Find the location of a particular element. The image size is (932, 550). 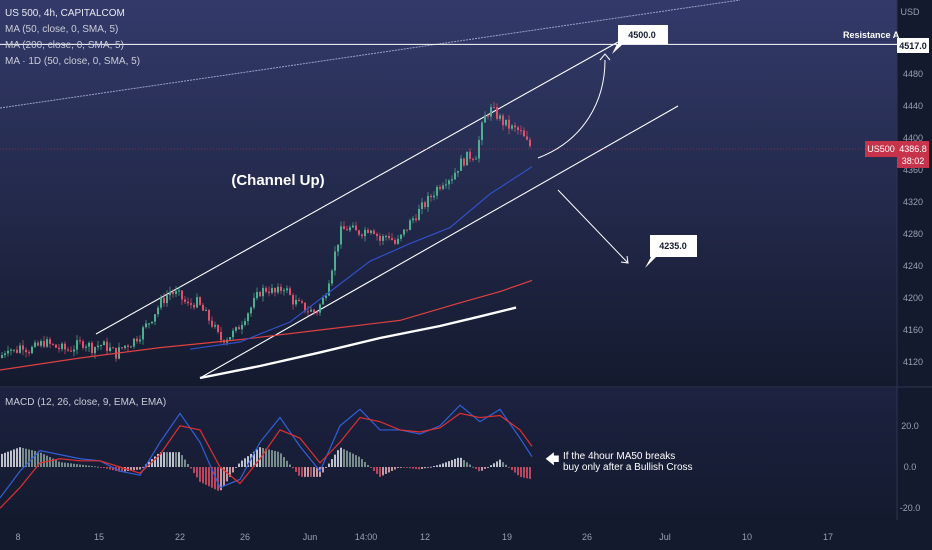

symbol-title: US 500, 4h, CAPITALCOM is located at coordinates (65, 13).